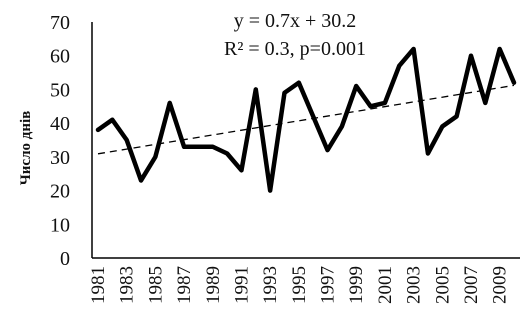 The width and height of the screenshot is (529, 328). Describe the element at coordinates (60, 192) in the screenshot. I see `y-tick-label: 20` at that location.